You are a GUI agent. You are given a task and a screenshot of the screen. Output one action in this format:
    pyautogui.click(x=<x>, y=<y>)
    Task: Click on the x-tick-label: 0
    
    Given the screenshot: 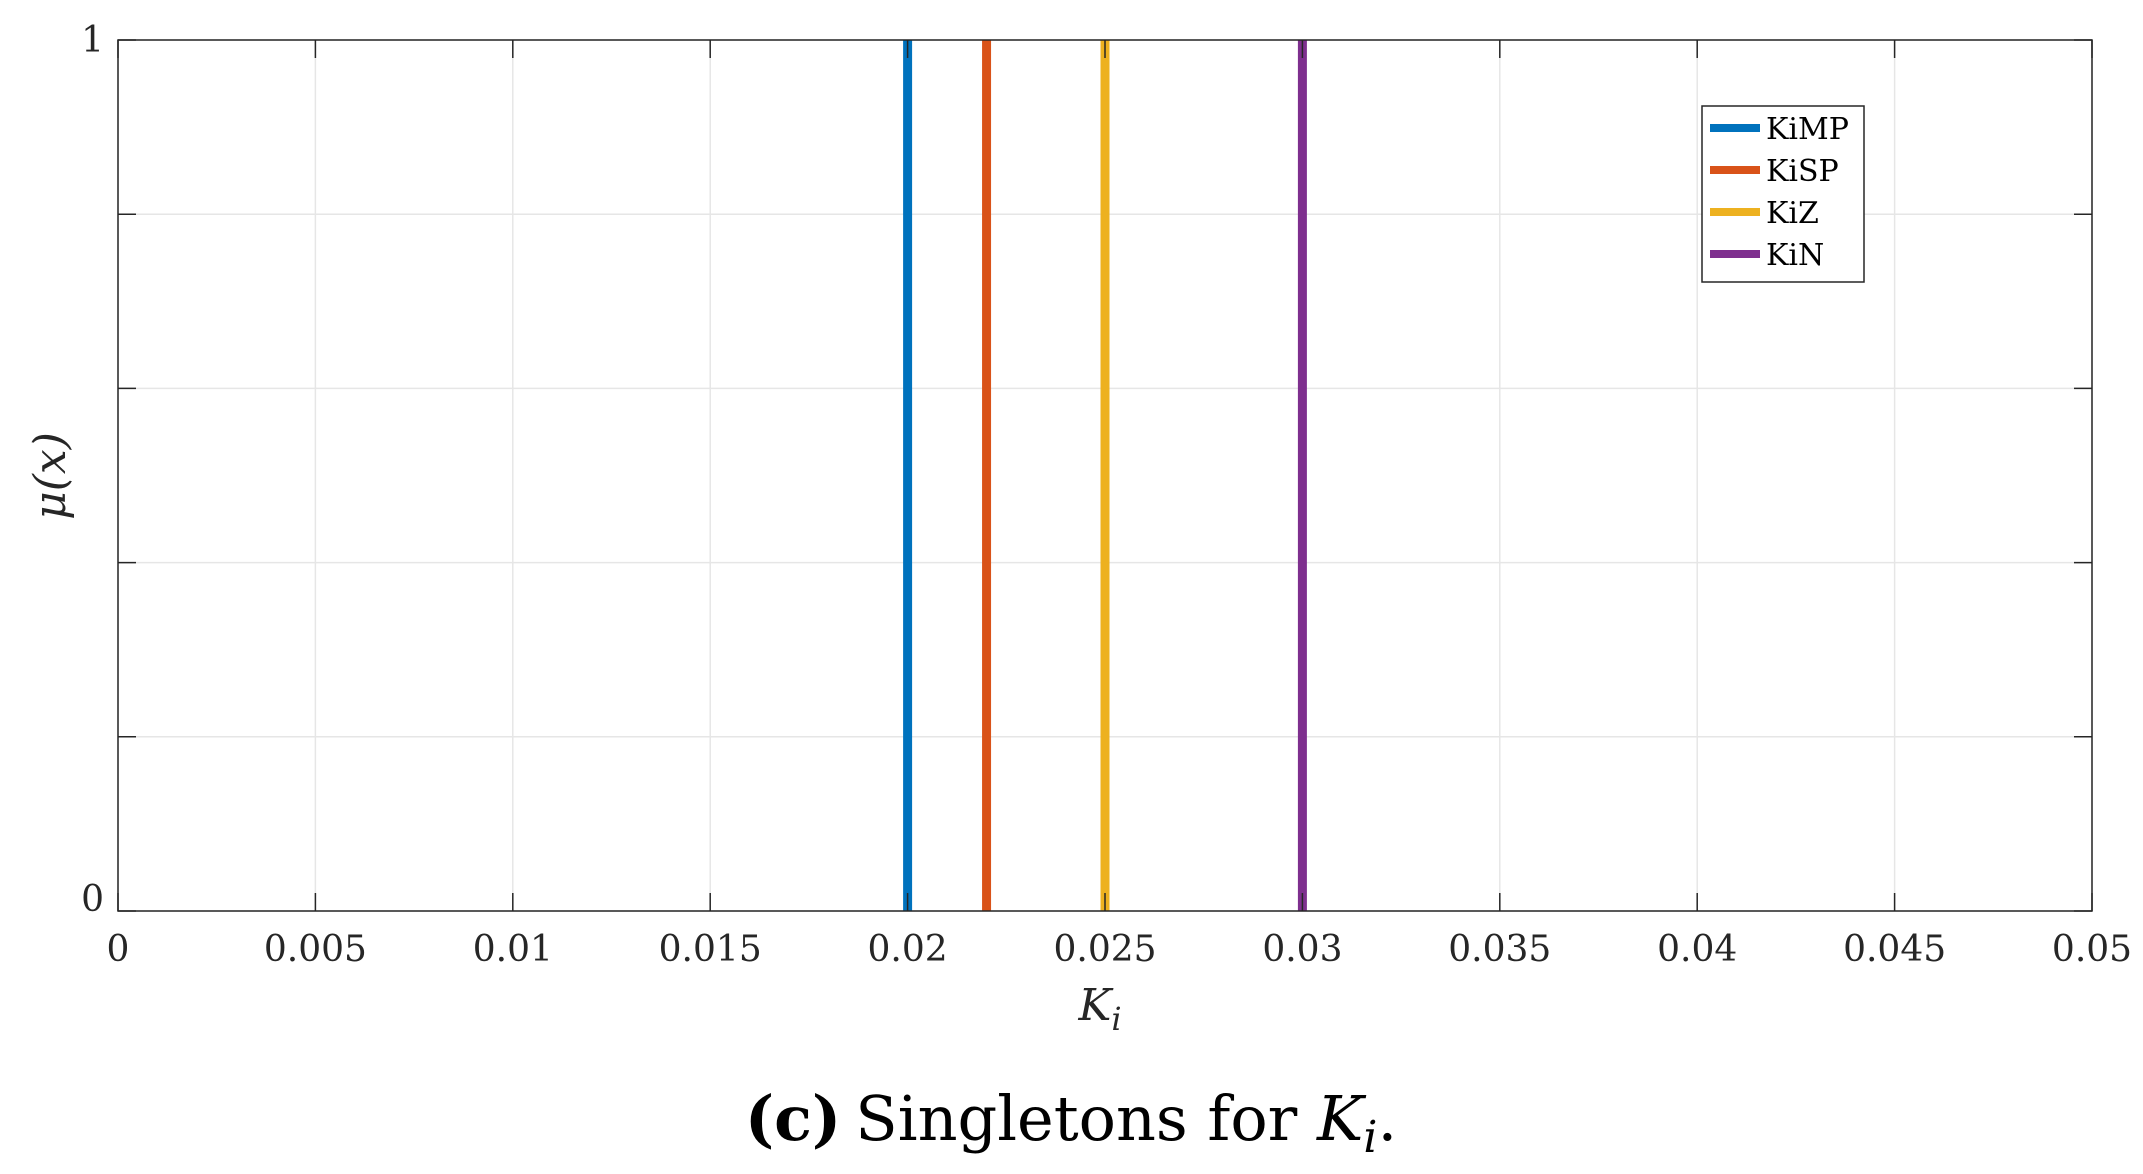 What is the action you would take?
    pyautogui.click(x=118, y=949)
    